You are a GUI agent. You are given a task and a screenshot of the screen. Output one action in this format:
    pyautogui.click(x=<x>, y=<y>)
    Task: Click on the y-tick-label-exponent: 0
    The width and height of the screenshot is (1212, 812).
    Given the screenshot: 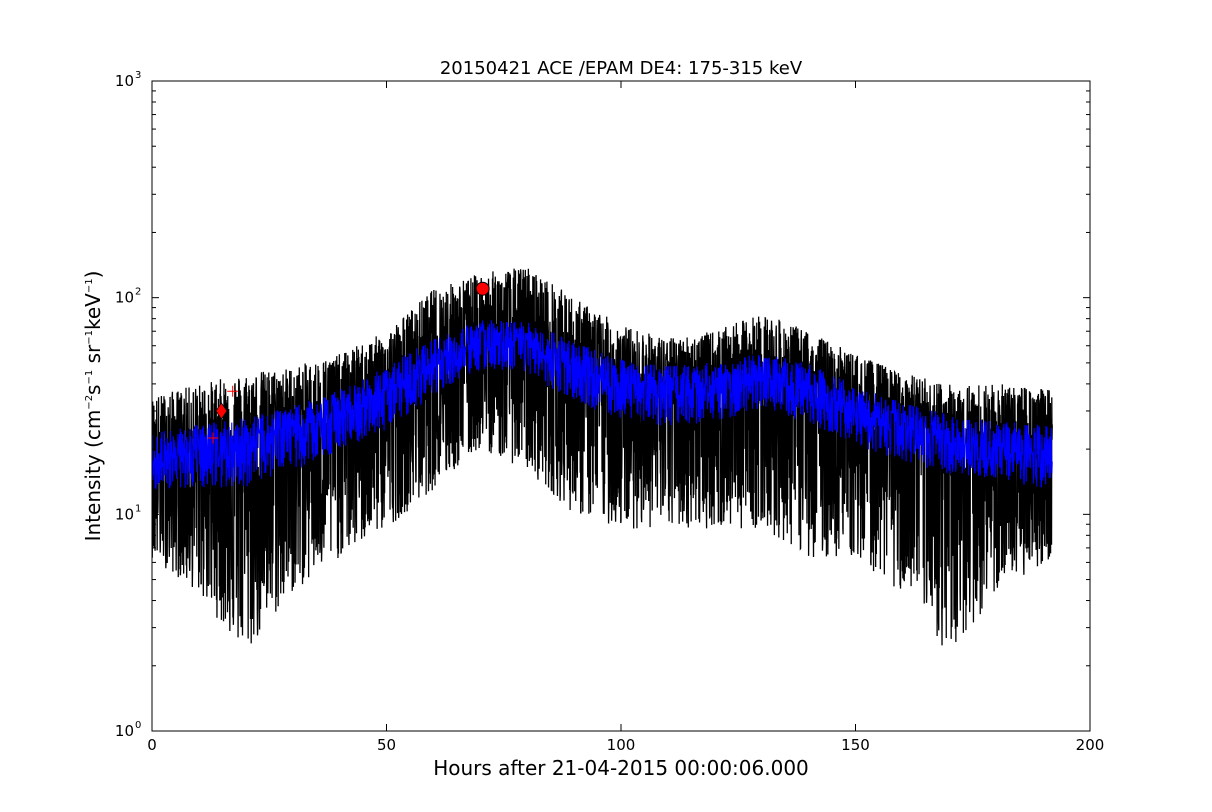 What is the action you would take?
    pyautogui.click(x=138, y=725)
    